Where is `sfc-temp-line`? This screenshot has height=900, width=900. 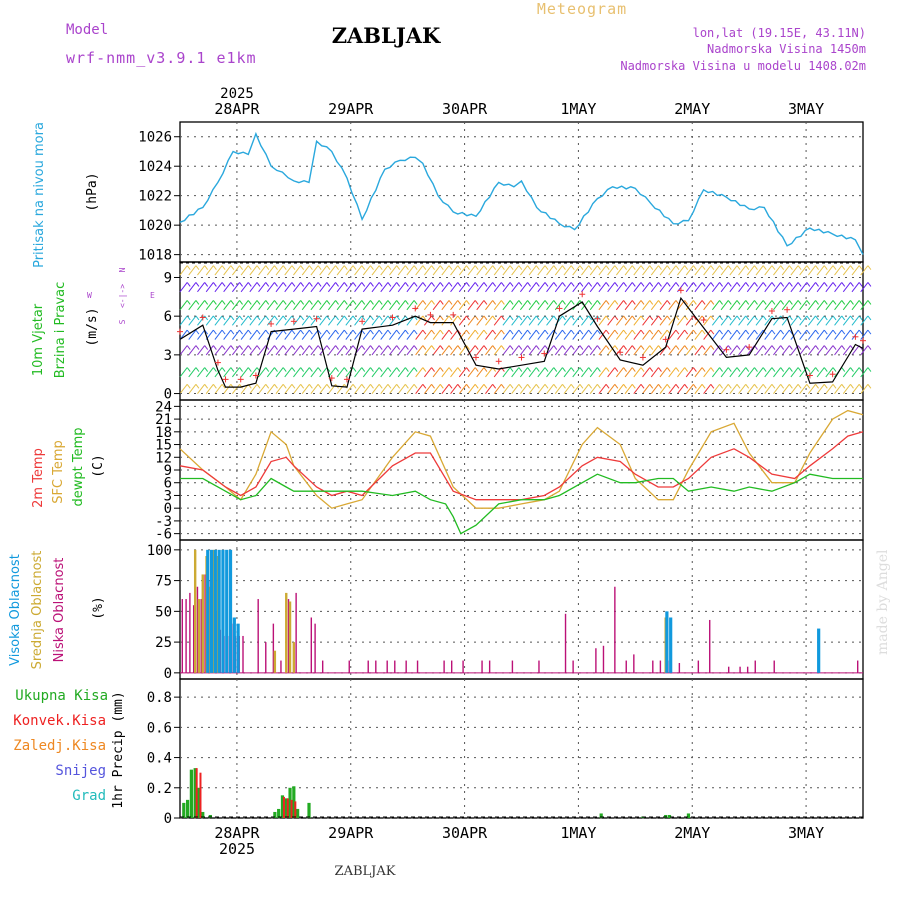 sfc-temp-line is located at coordinates (521, 459).